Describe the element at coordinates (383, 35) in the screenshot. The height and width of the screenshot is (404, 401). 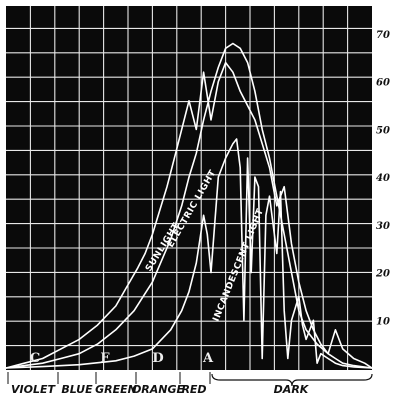
I see `y-tick-label: 70` at that location.